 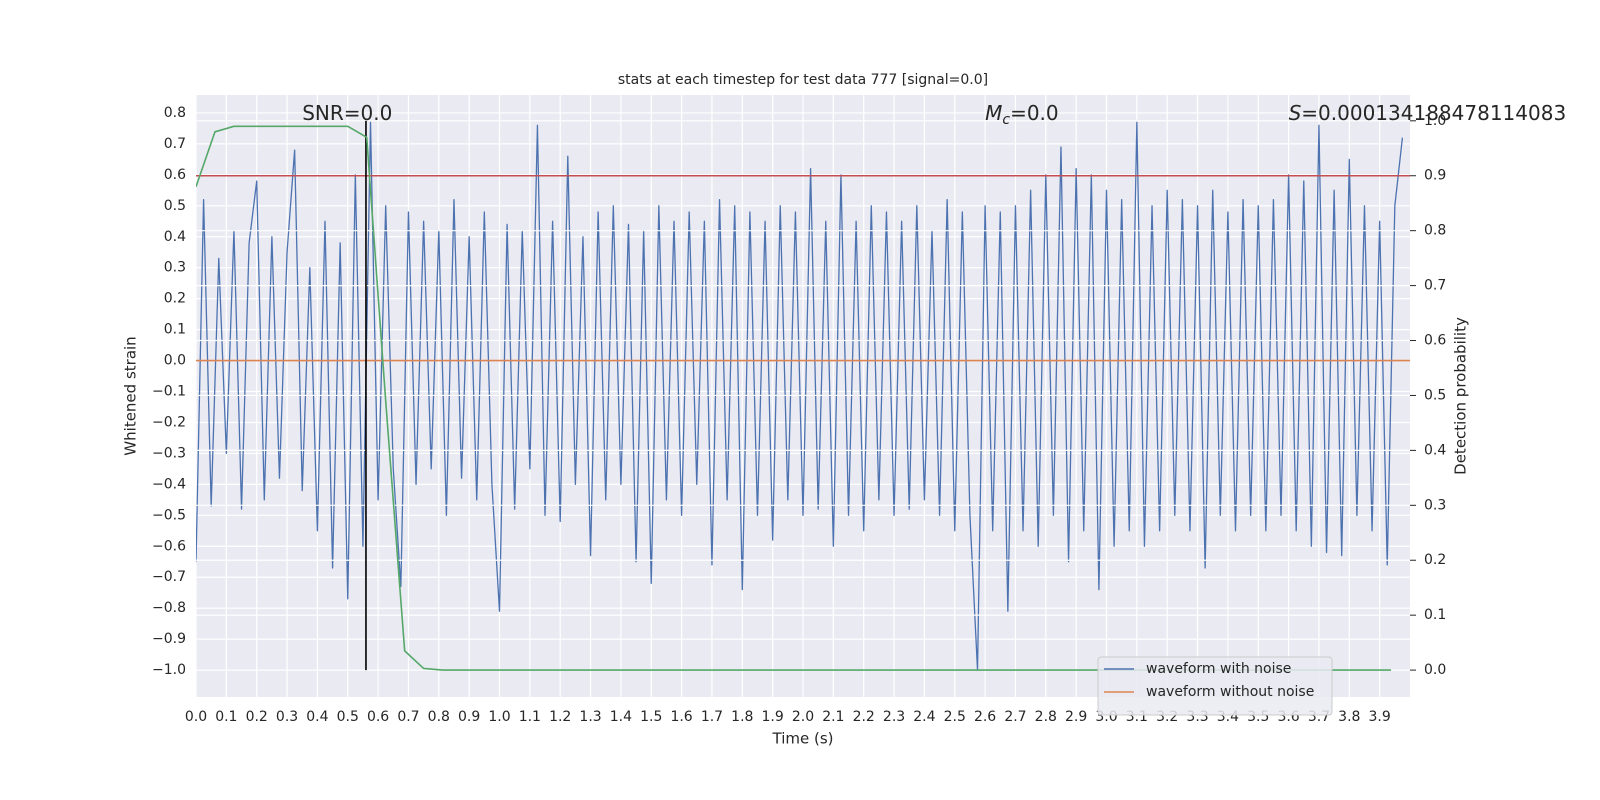 What do you see at coordinates (1435, 231) in the screenshot?
I see `y2-tick-label: 0.8` at bounding box center [1435, 231].